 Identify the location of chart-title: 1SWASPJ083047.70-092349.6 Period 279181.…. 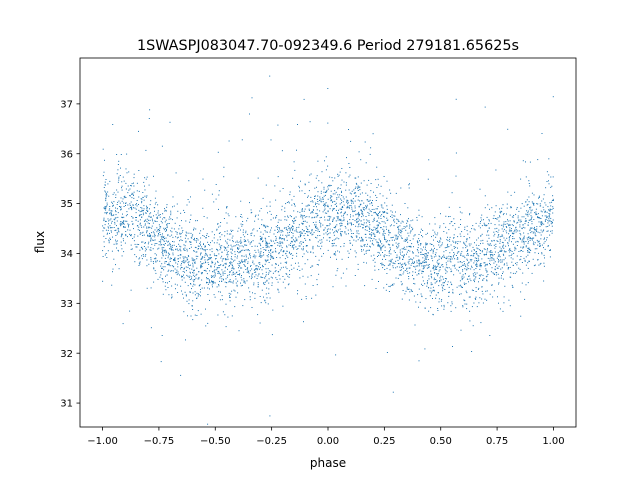
(328, 46).